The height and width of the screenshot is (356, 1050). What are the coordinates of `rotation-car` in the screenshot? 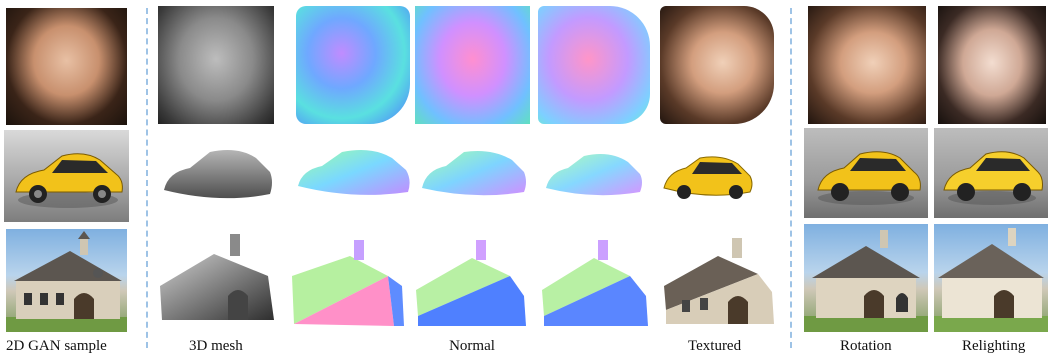 It's located at (866, 173).